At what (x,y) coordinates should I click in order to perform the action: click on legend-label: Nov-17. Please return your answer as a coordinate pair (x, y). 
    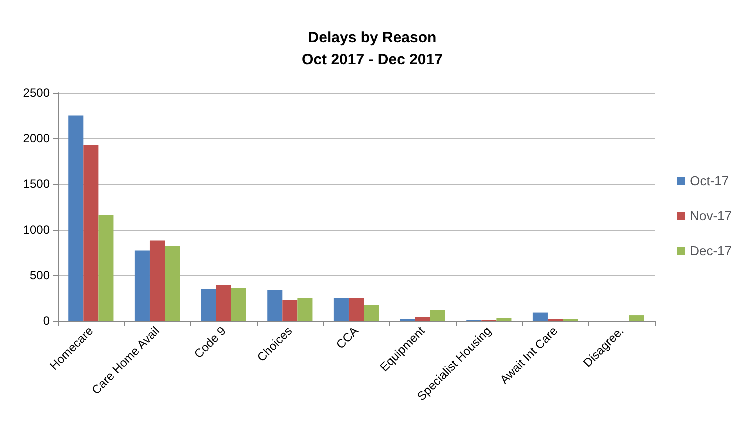
    Looking at the image, I should click on (711, 216).